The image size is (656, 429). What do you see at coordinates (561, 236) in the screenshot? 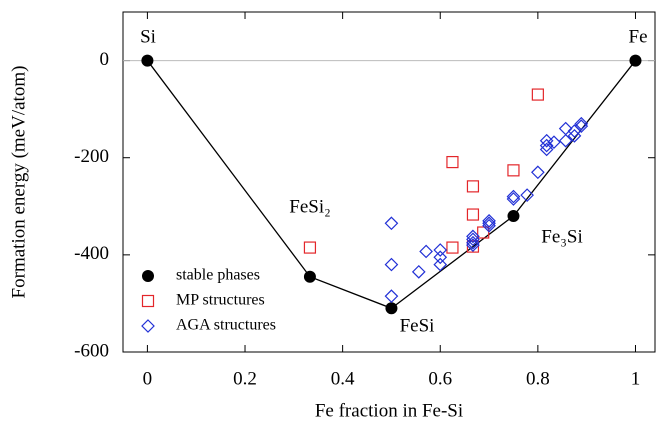
I see `annotation: Fe₃Si` at bounding box center [561, 236].